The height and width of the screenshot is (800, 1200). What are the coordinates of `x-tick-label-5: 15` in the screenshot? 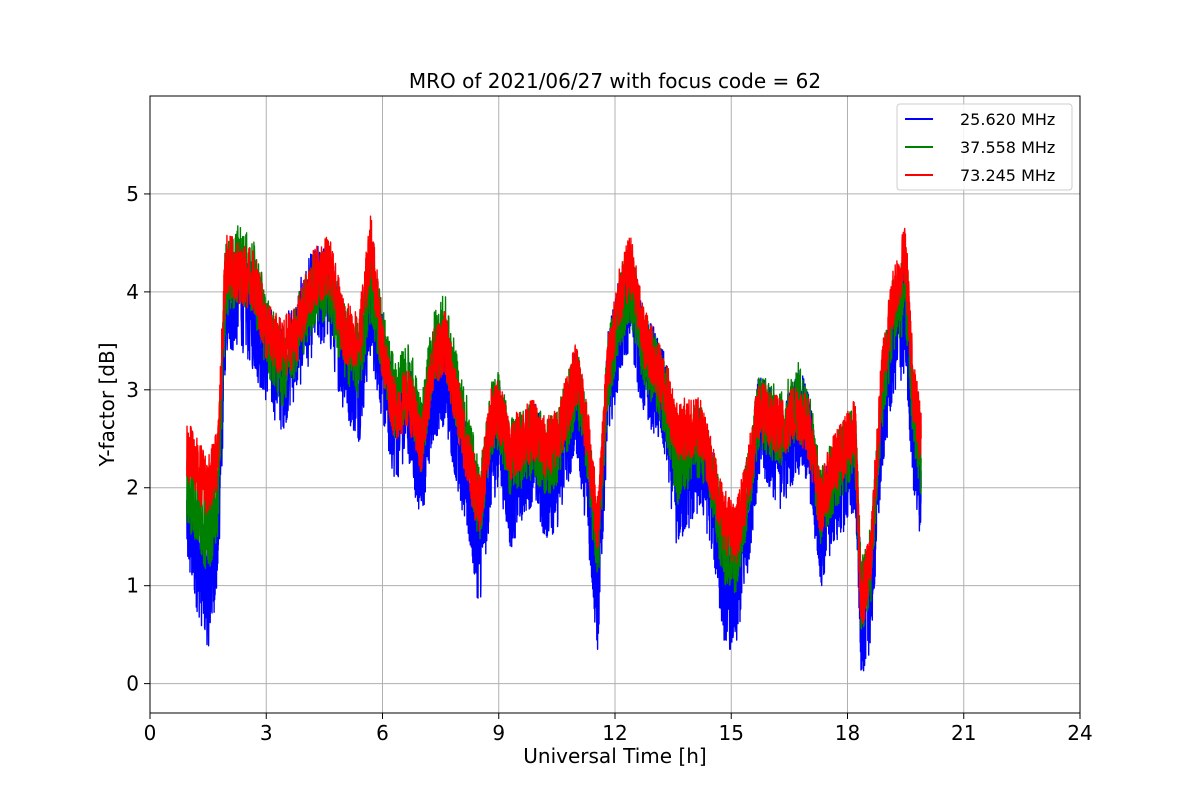 It's located at (731, 733).